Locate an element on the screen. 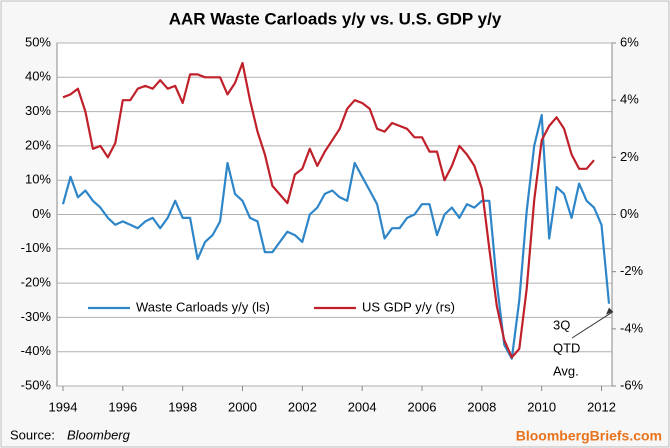 The width and height of the screenshot is (670, 448). arrow-head is located at coordinates (610, 311).